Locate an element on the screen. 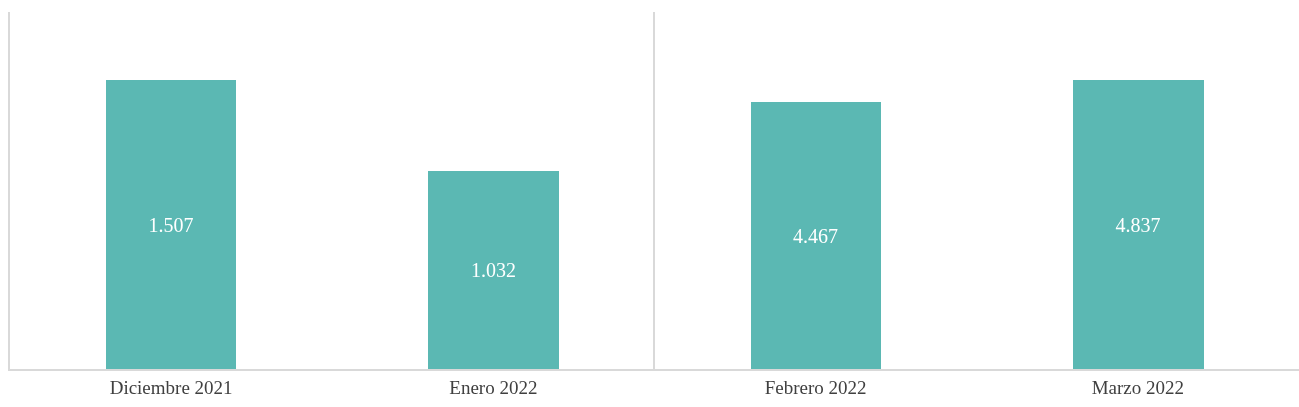 The height and width of the screenshot is (407, 1299). x-tick-label: Diciembre 2021 is located at coordinates (171, 387).